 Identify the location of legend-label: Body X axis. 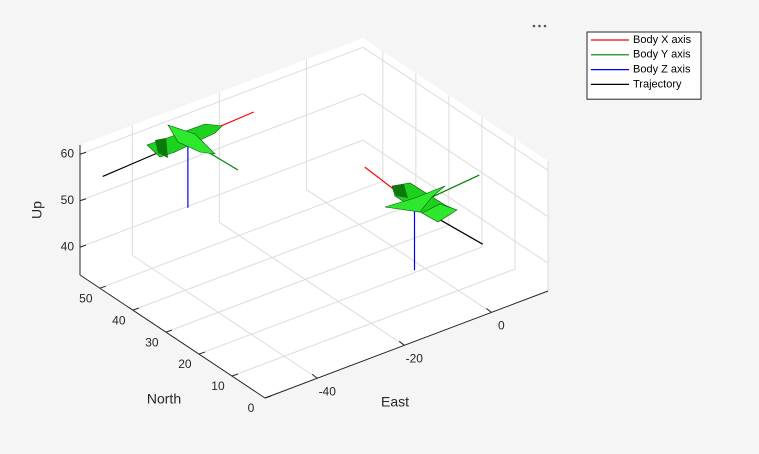
(662, 40).